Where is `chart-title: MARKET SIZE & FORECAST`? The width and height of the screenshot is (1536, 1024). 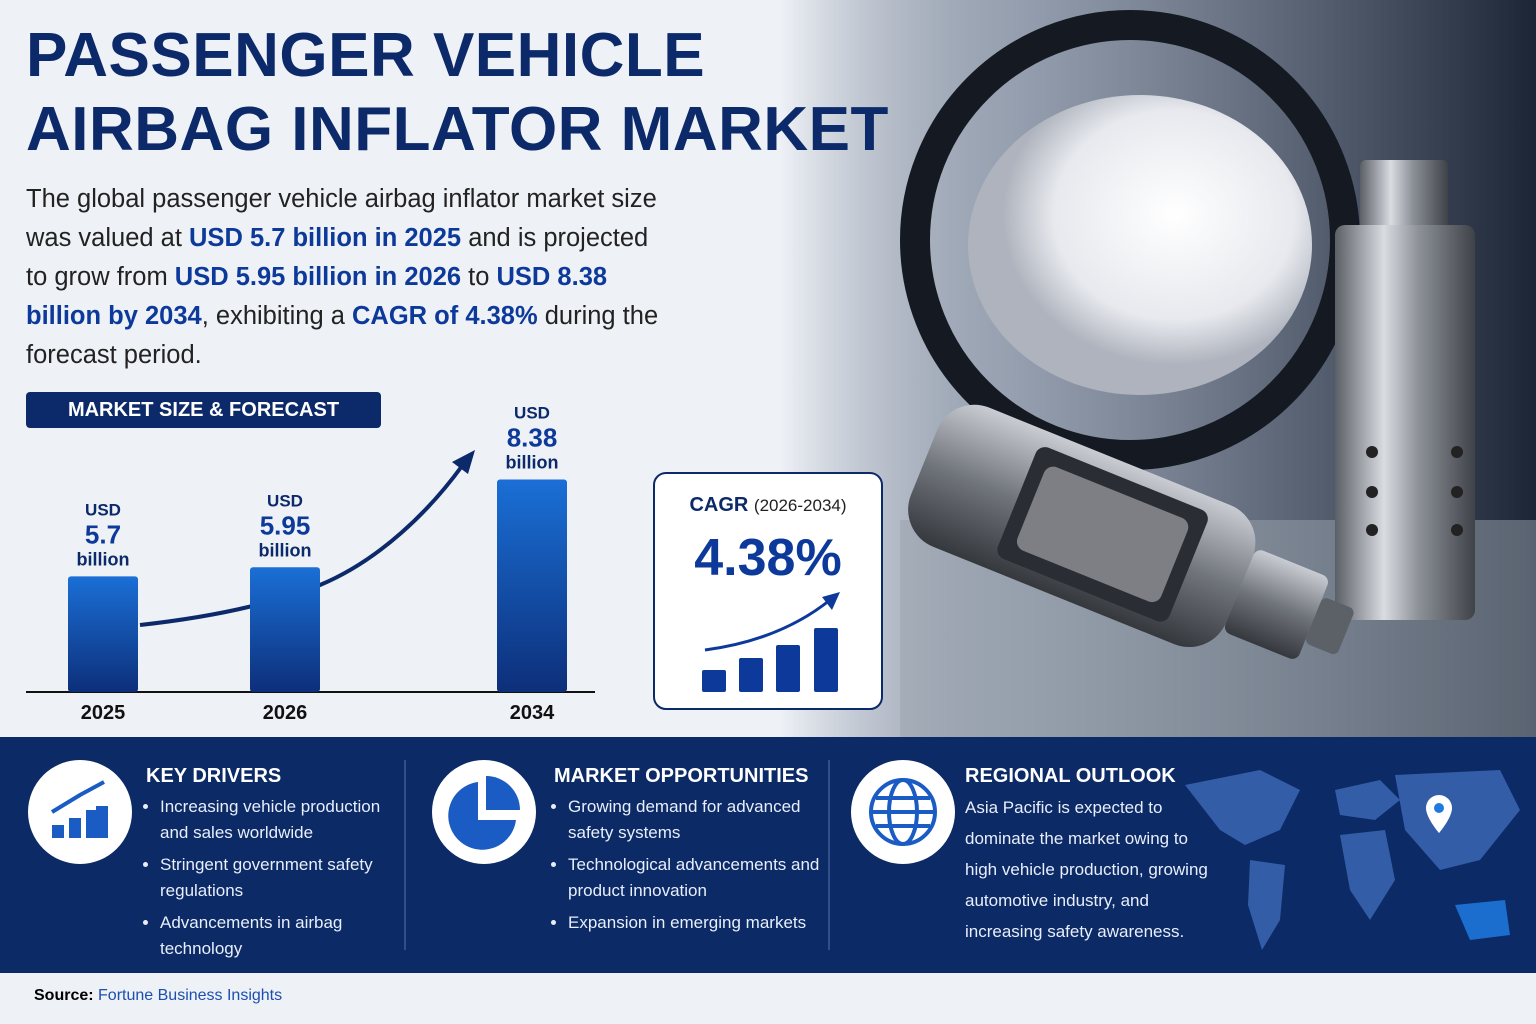
chart-title: MARKET SIZE & FORECAST is located at coordinates (203, 410).